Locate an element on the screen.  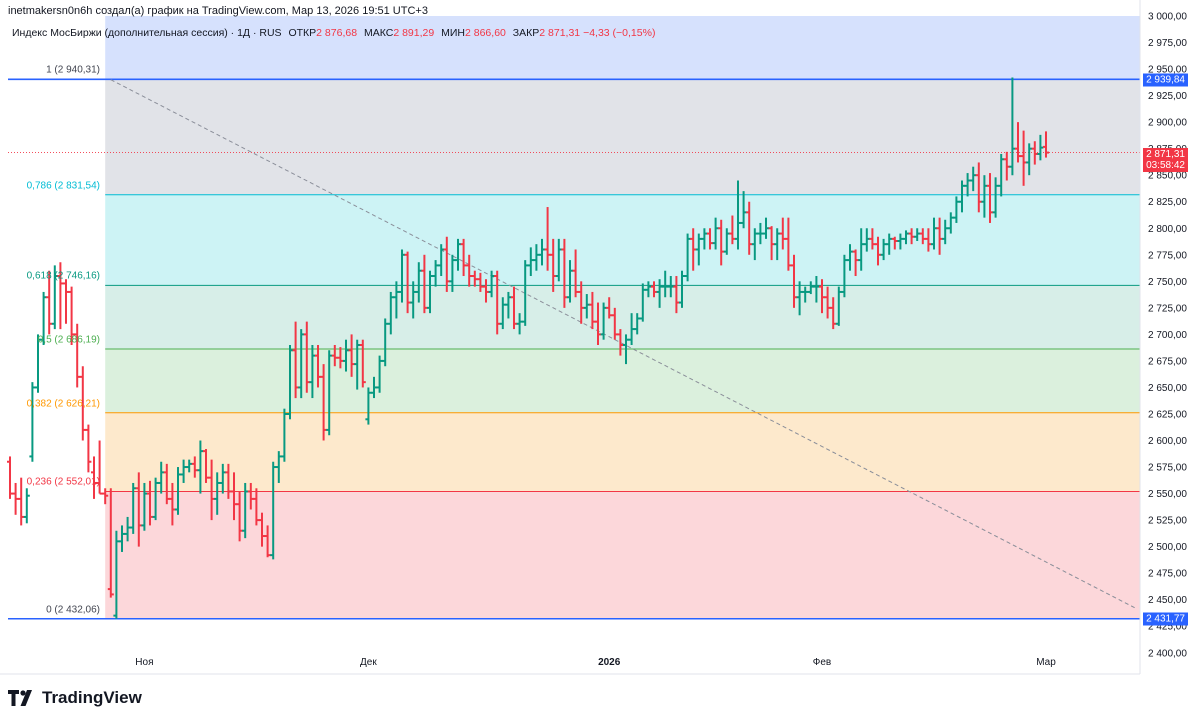
price-tick-label: 2 400,00 is located at coordinates (1167, 653).